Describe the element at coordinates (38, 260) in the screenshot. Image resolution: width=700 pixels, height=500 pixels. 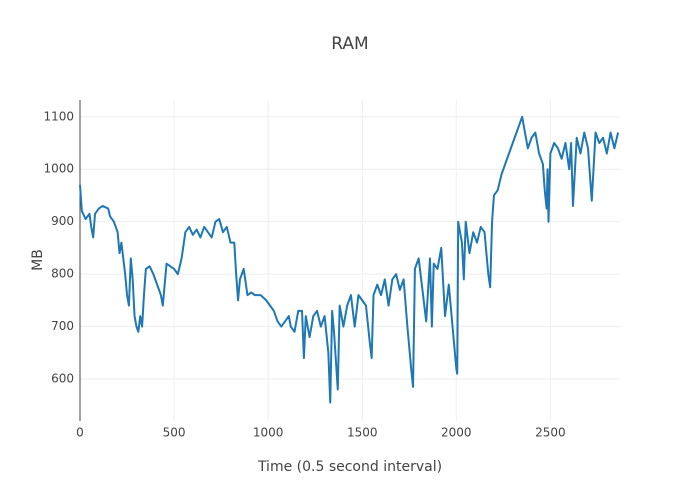
I see `y-axis-title: MB` at that location.